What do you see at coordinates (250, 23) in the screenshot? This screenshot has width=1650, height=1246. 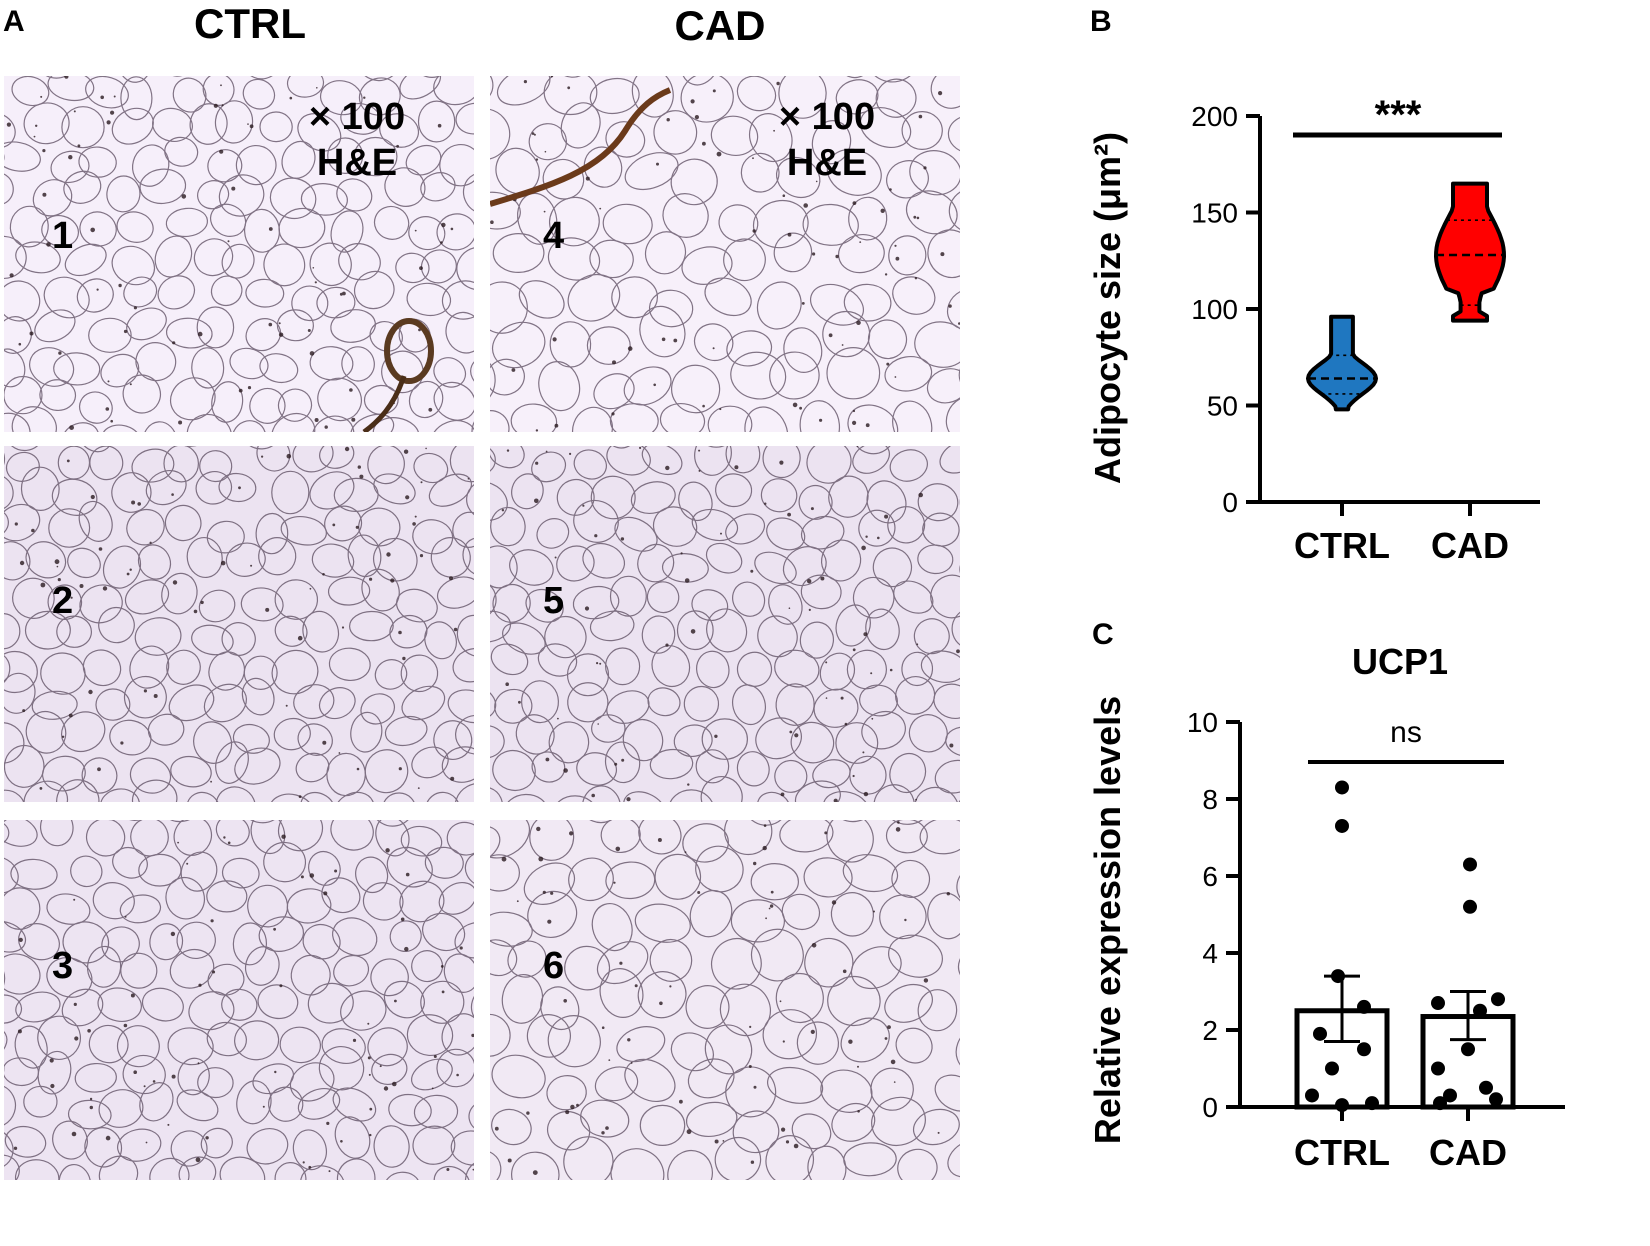 I see `column-header-ctrl: CTRL` at bounding box center [250, 23].